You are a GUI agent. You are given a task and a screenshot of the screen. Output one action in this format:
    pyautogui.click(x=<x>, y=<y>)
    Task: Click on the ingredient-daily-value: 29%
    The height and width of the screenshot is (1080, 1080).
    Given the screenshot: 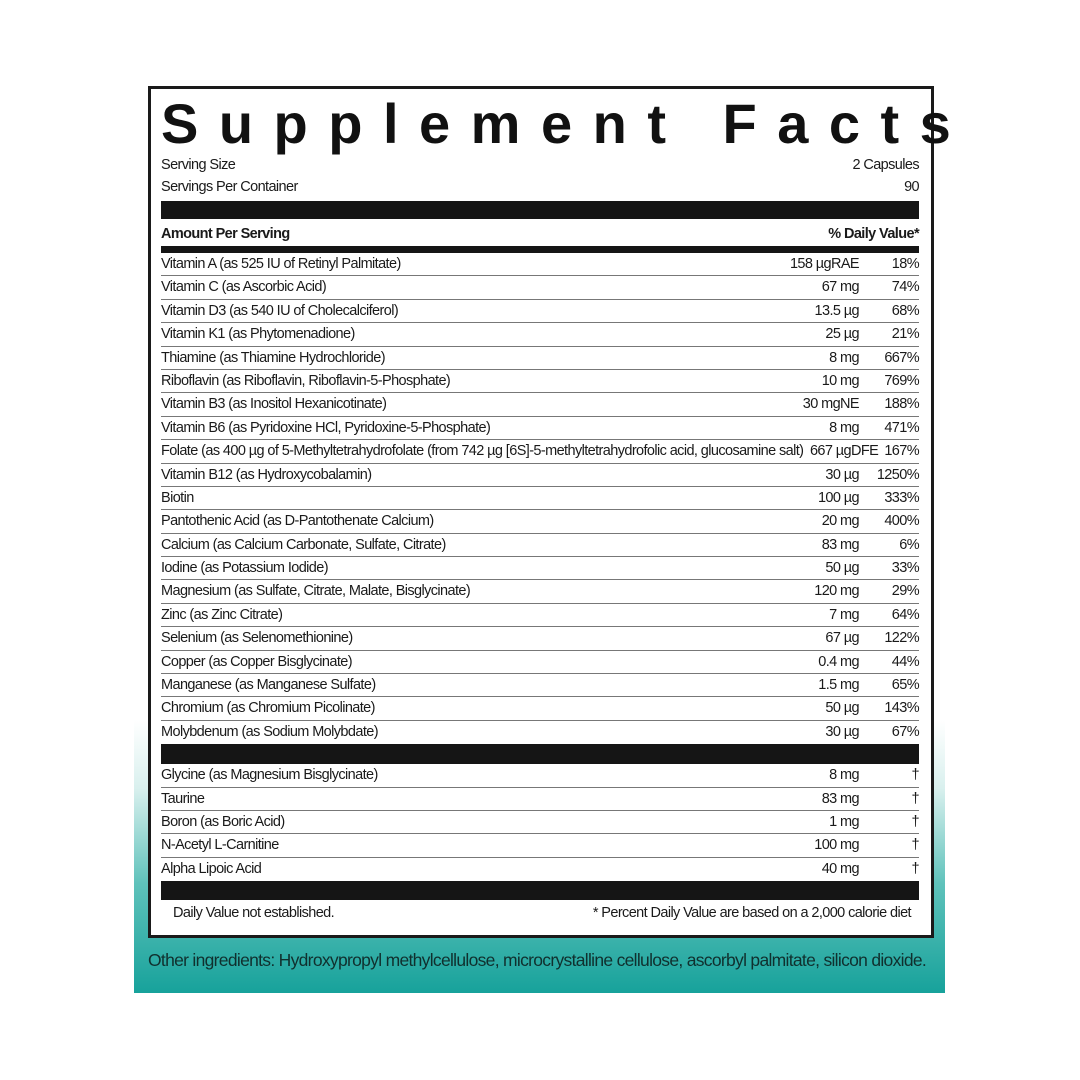 What is the action you would take?
    pyautogui.click(x=905, y=591)
    